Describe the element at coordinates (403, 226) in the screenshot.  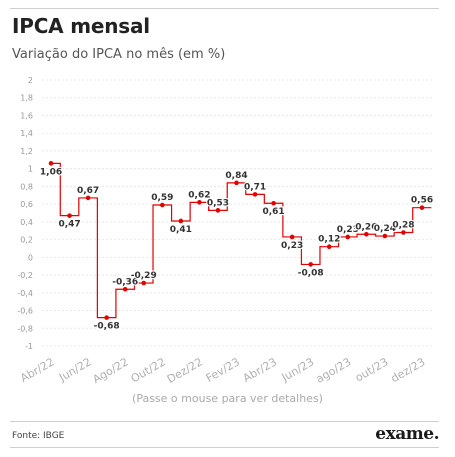
I see `data-label: 0,28` at that location.